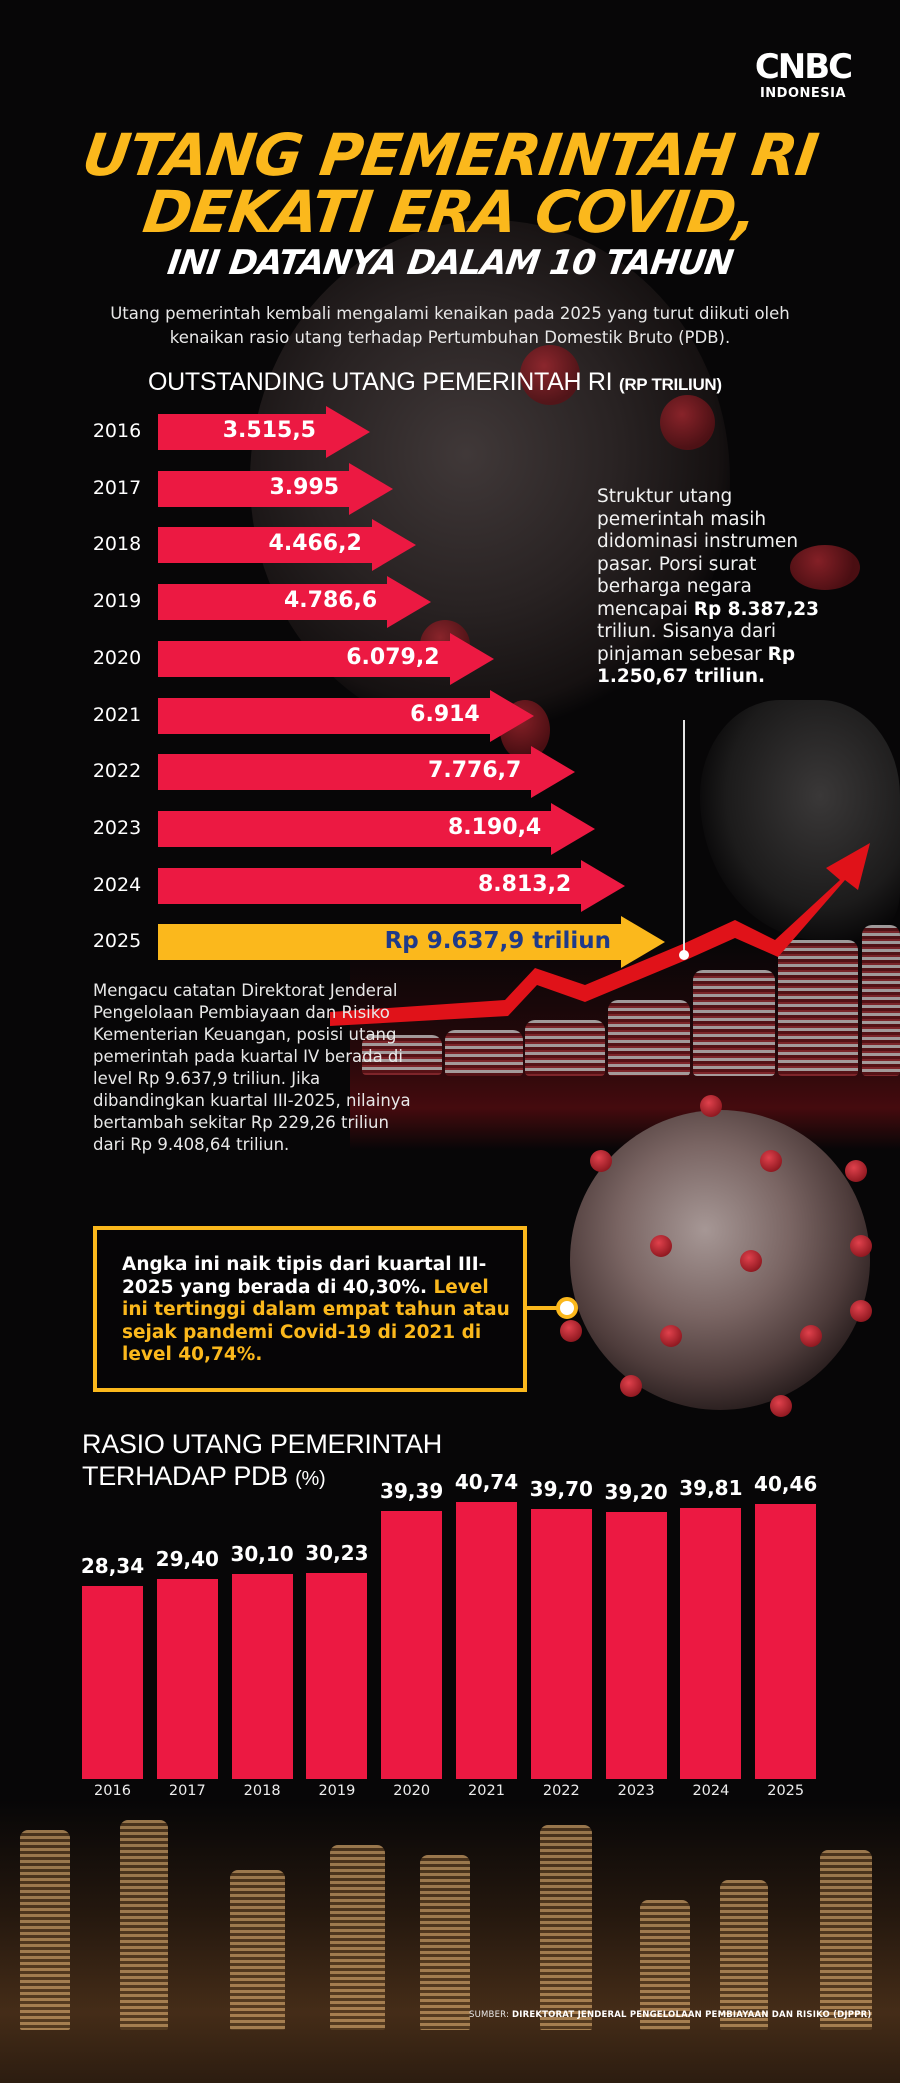  What do you see at coordinates (711, 1791) in the screenshot?
I see `bar-year-label: 2024` at bounding box center [711, 1791].